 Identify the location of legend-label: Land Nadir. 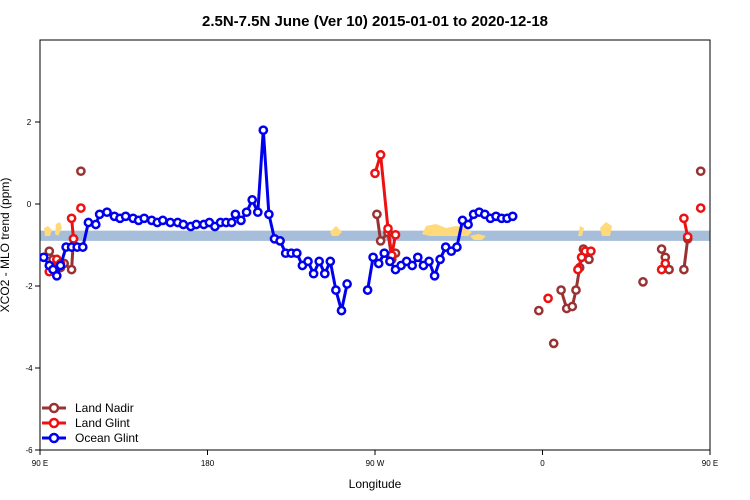
(104, 408).